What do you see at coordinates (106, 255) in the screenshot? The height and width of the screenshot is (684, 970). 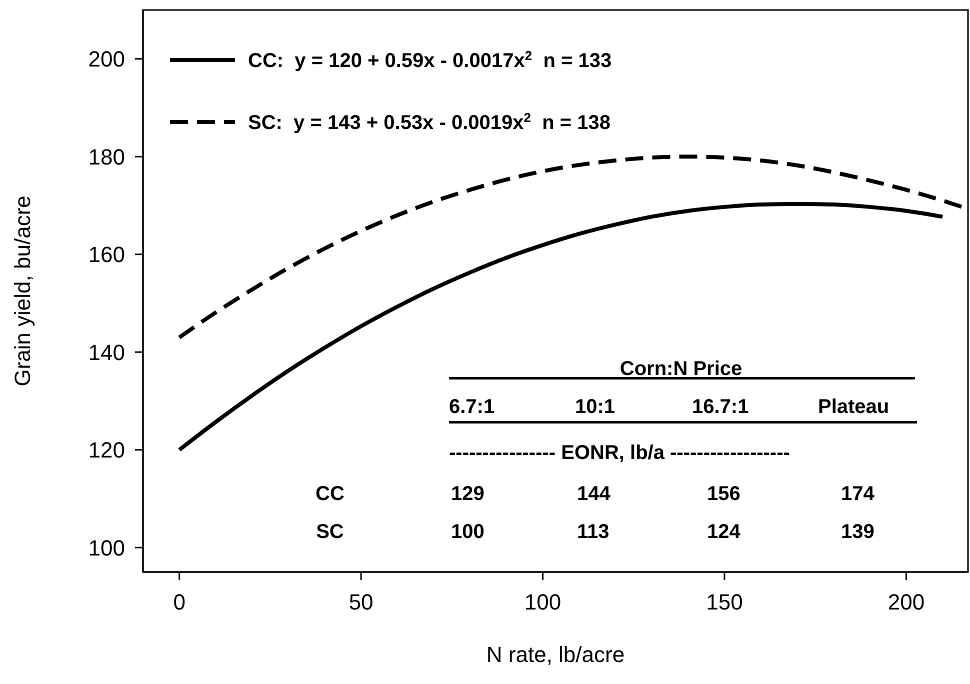 I see `y-tick-label: 160` at bounding box center [106, 255].